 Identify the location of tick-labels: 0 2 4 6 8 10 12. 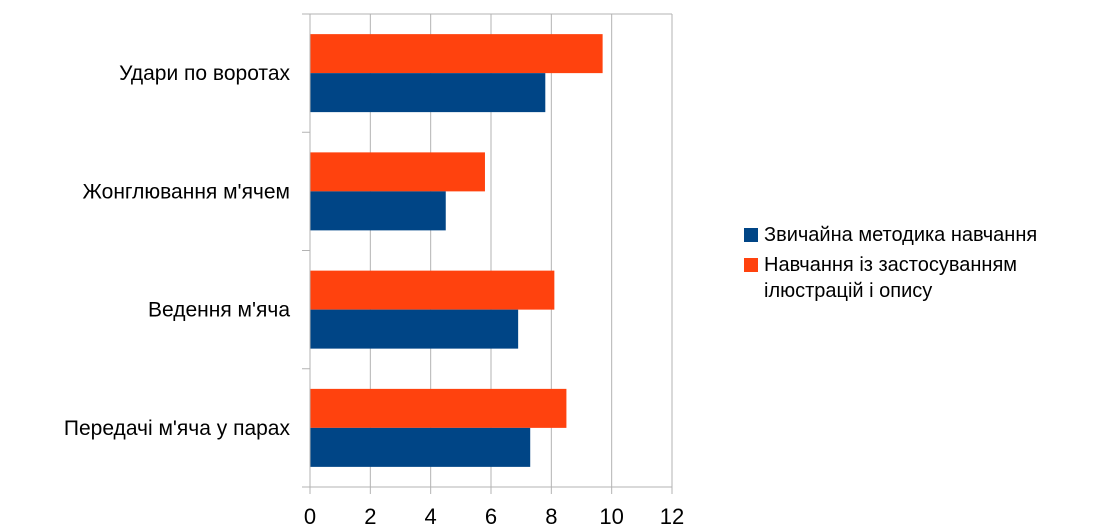
(494, 516).